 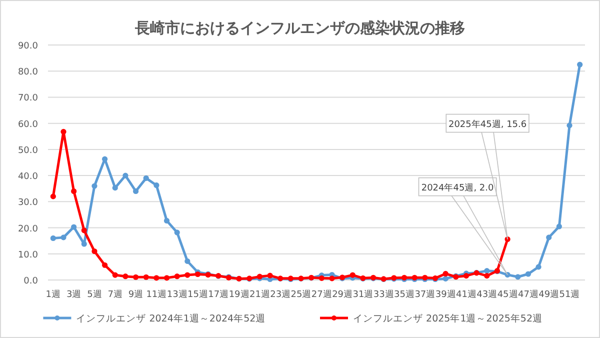 What do you see at coordinates (280, 294) in the screenshot?
I see `x-tick-label: 23週` at bounding box center [280, 294].